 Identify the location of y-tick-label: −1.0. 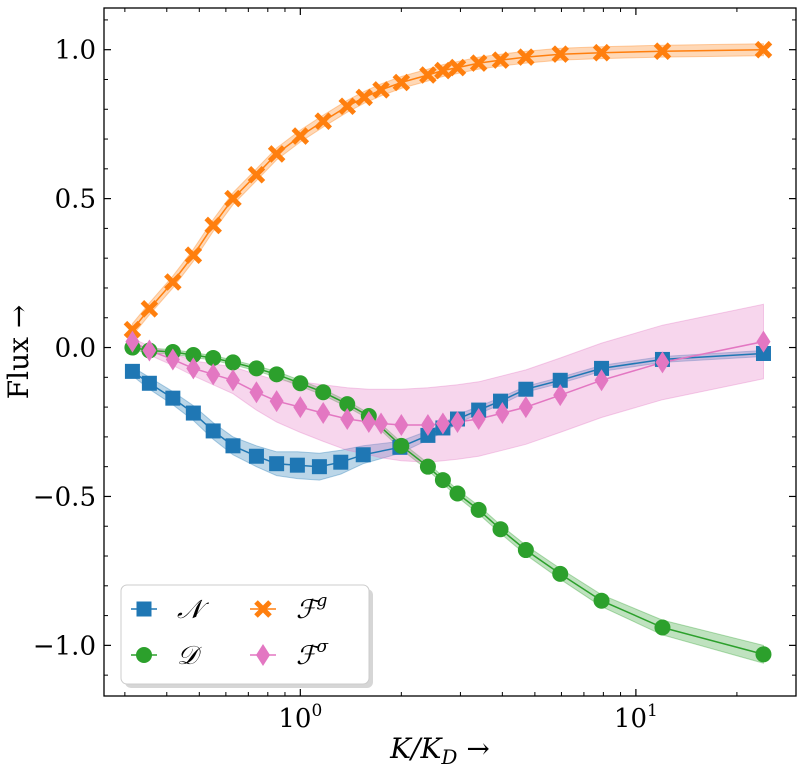
(64, 646).